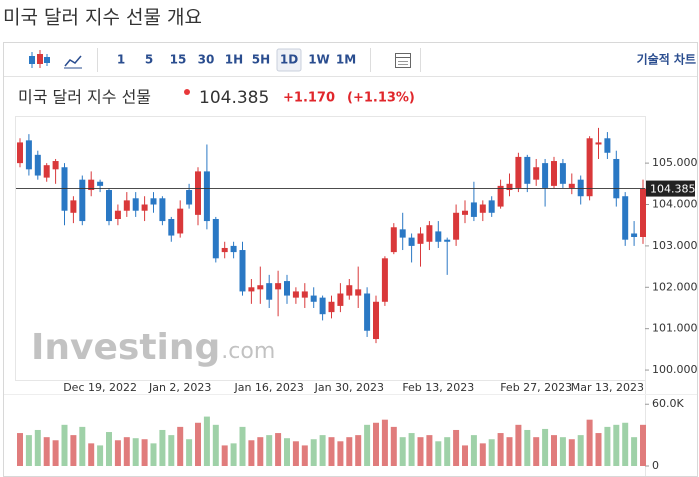  Describe the element at coordinates (125, 347) in the screenshot. I see `watermark-brand: Investing` at that location.